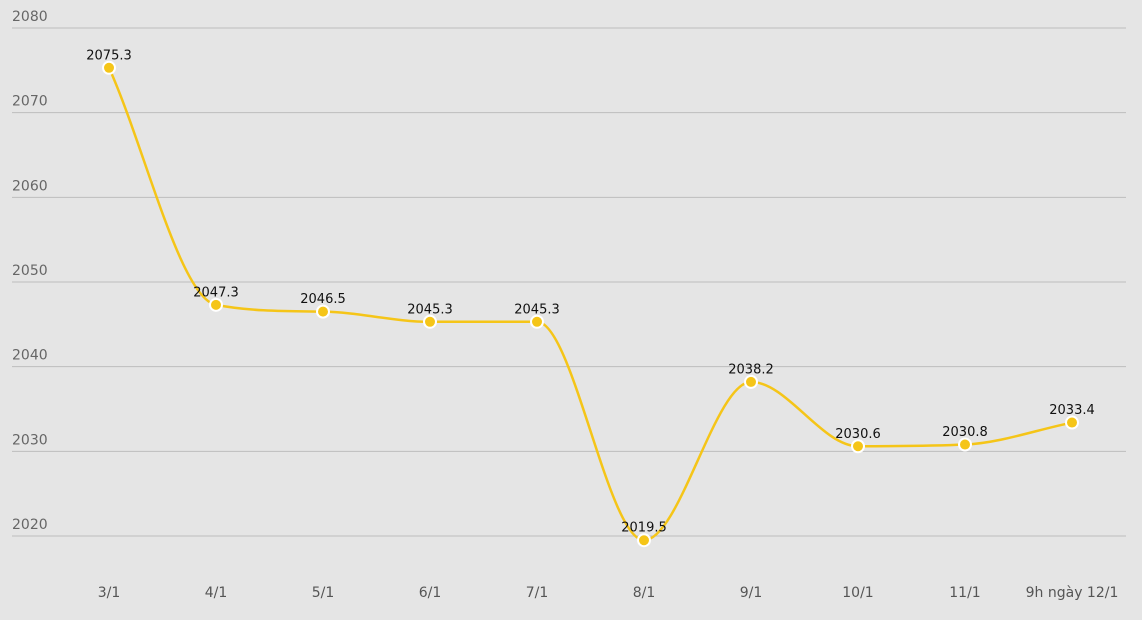 Image resolution: width=1142 pixels, height=620 pixels. What do you see at coordinates (323, 593) in the screenshot?
I see `x-tick-label: 5/1` at bounding box center [323, 593].